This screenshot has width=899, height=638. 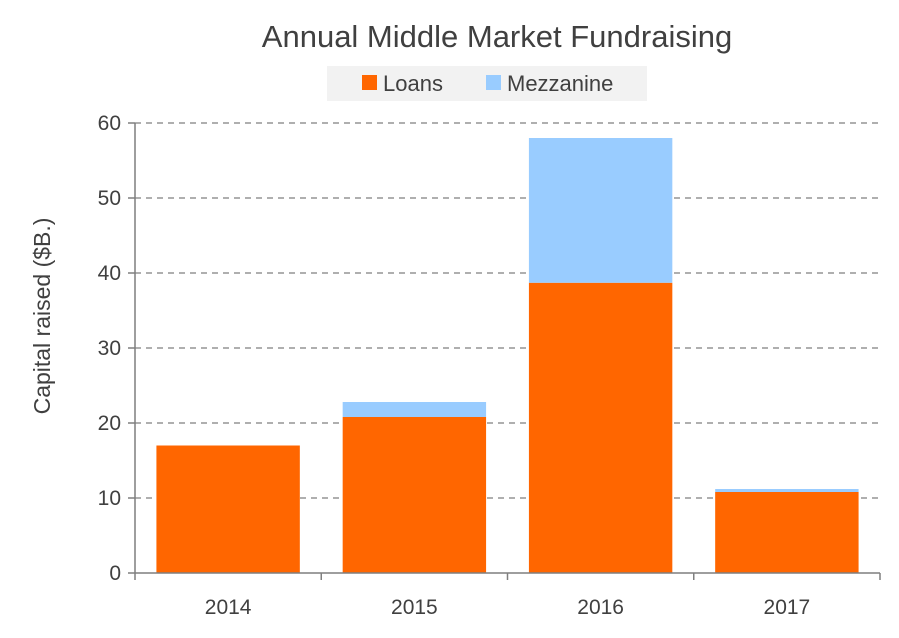 I want to click on bar-loans-2015, so click(x=414, y=495).